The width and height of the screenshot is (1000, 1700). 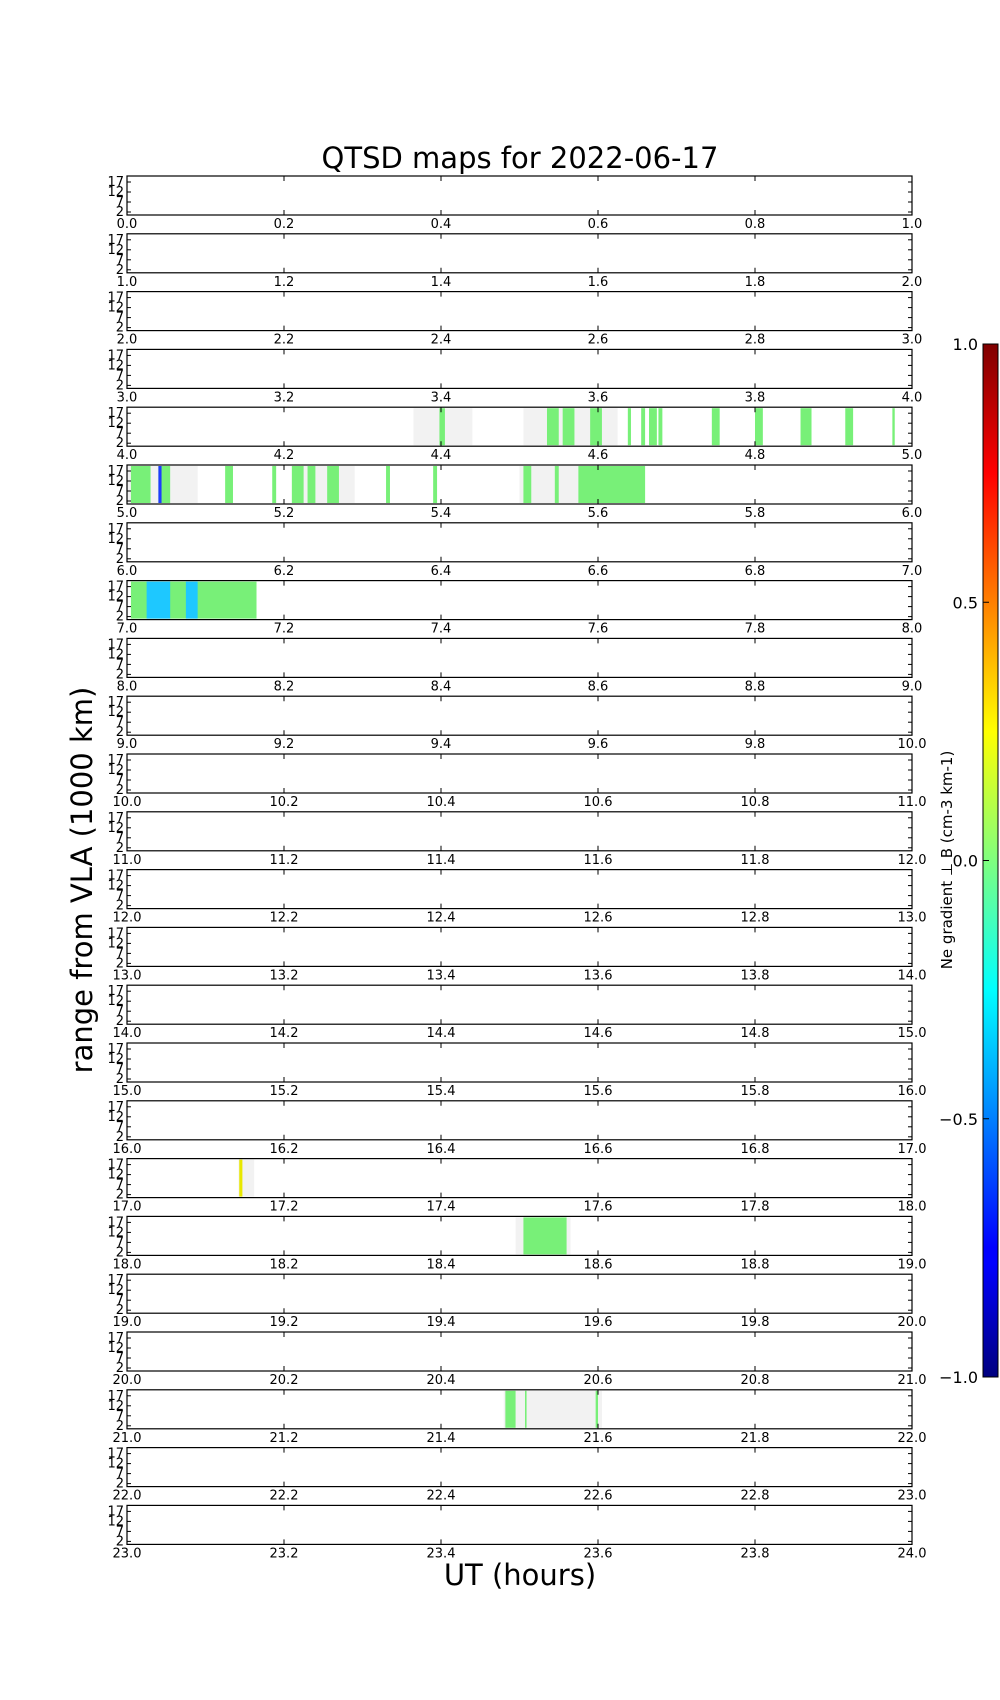 I want to click on x-tick-label: 10.4, so click(x=441, y=802).